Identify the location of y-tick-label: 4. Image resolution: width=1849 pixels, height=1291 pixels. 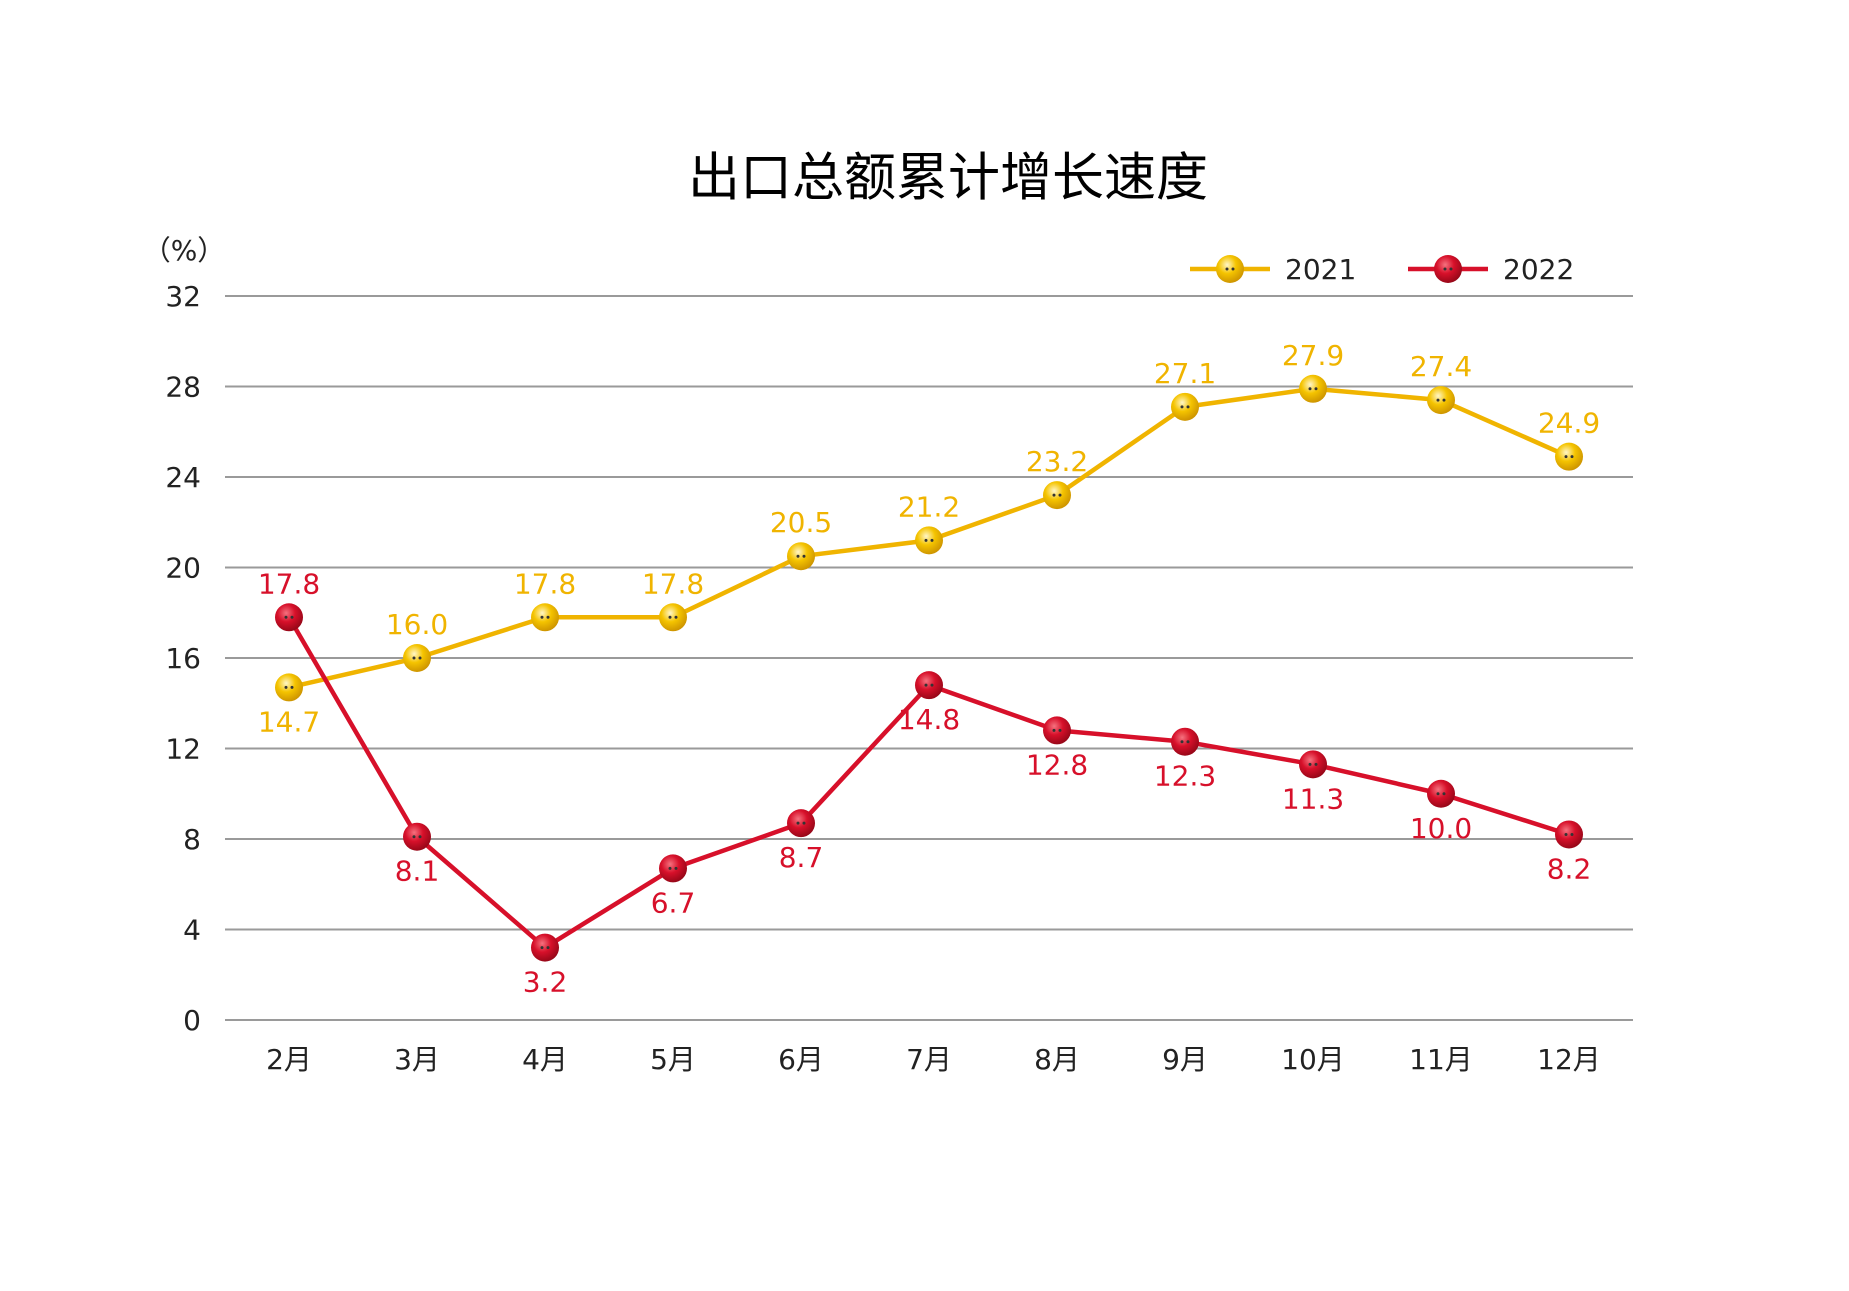
(192, 930).